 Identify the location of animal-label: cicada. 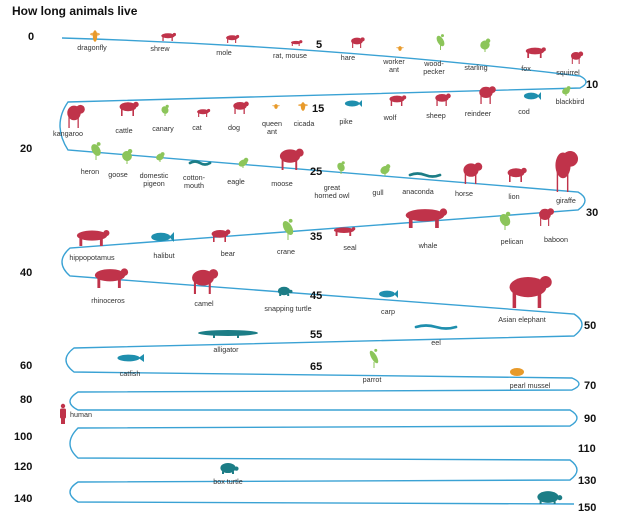
(304, 123).